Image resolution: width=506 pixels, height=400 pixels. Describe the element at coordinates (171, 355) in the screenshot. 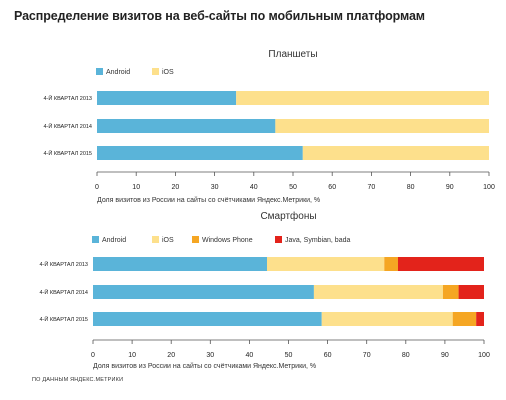

I see `c1-x-tick-label-20: 20` at that location.